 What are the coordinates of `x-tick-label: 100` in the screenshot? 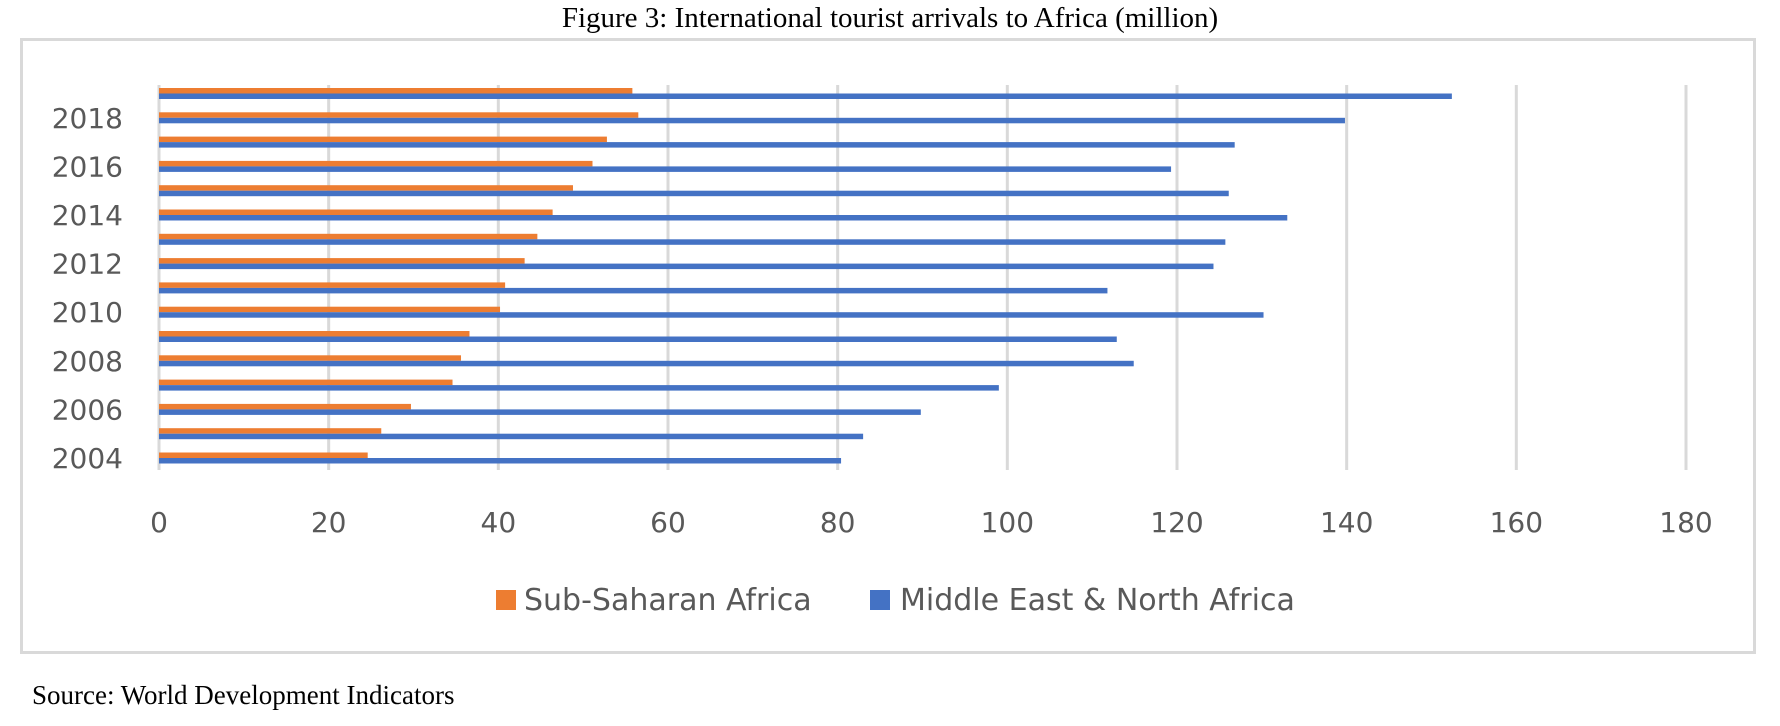 It's located at (1007, 522).